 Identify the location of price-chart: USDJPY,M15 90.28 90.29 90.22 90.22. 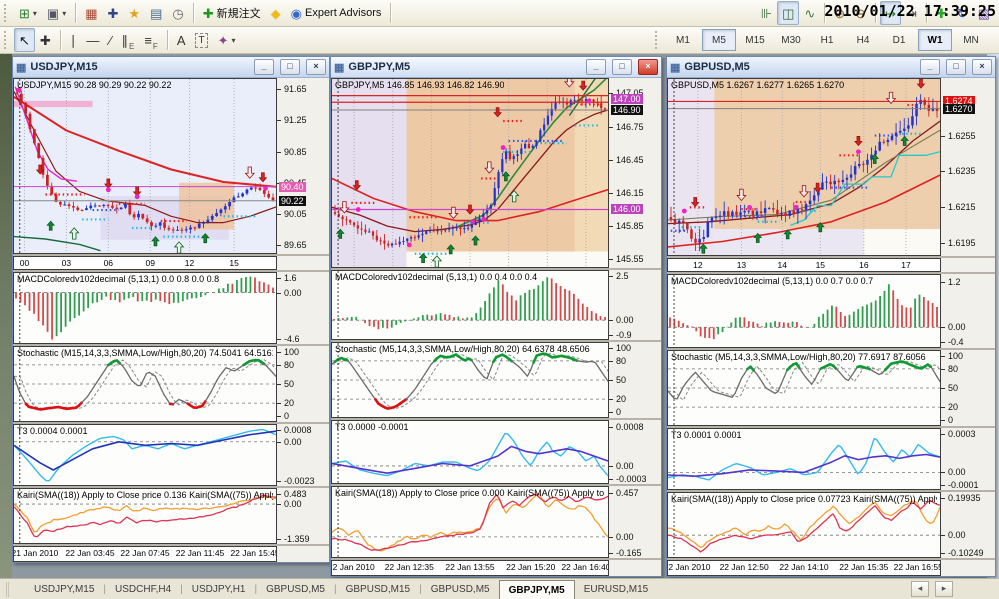
(145, 166).